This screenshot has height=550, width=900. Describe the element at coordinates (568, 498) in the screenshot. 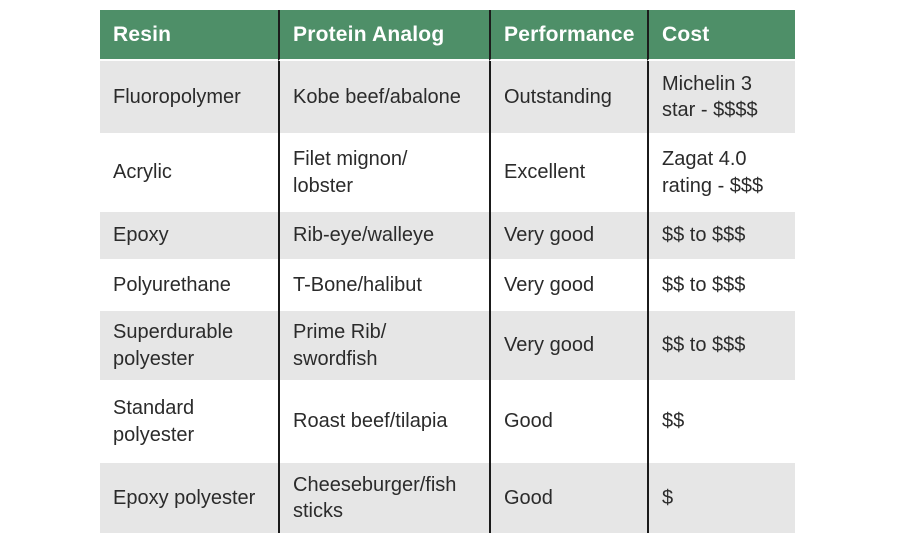

I see `cell-row7-performance: Good` at that location.